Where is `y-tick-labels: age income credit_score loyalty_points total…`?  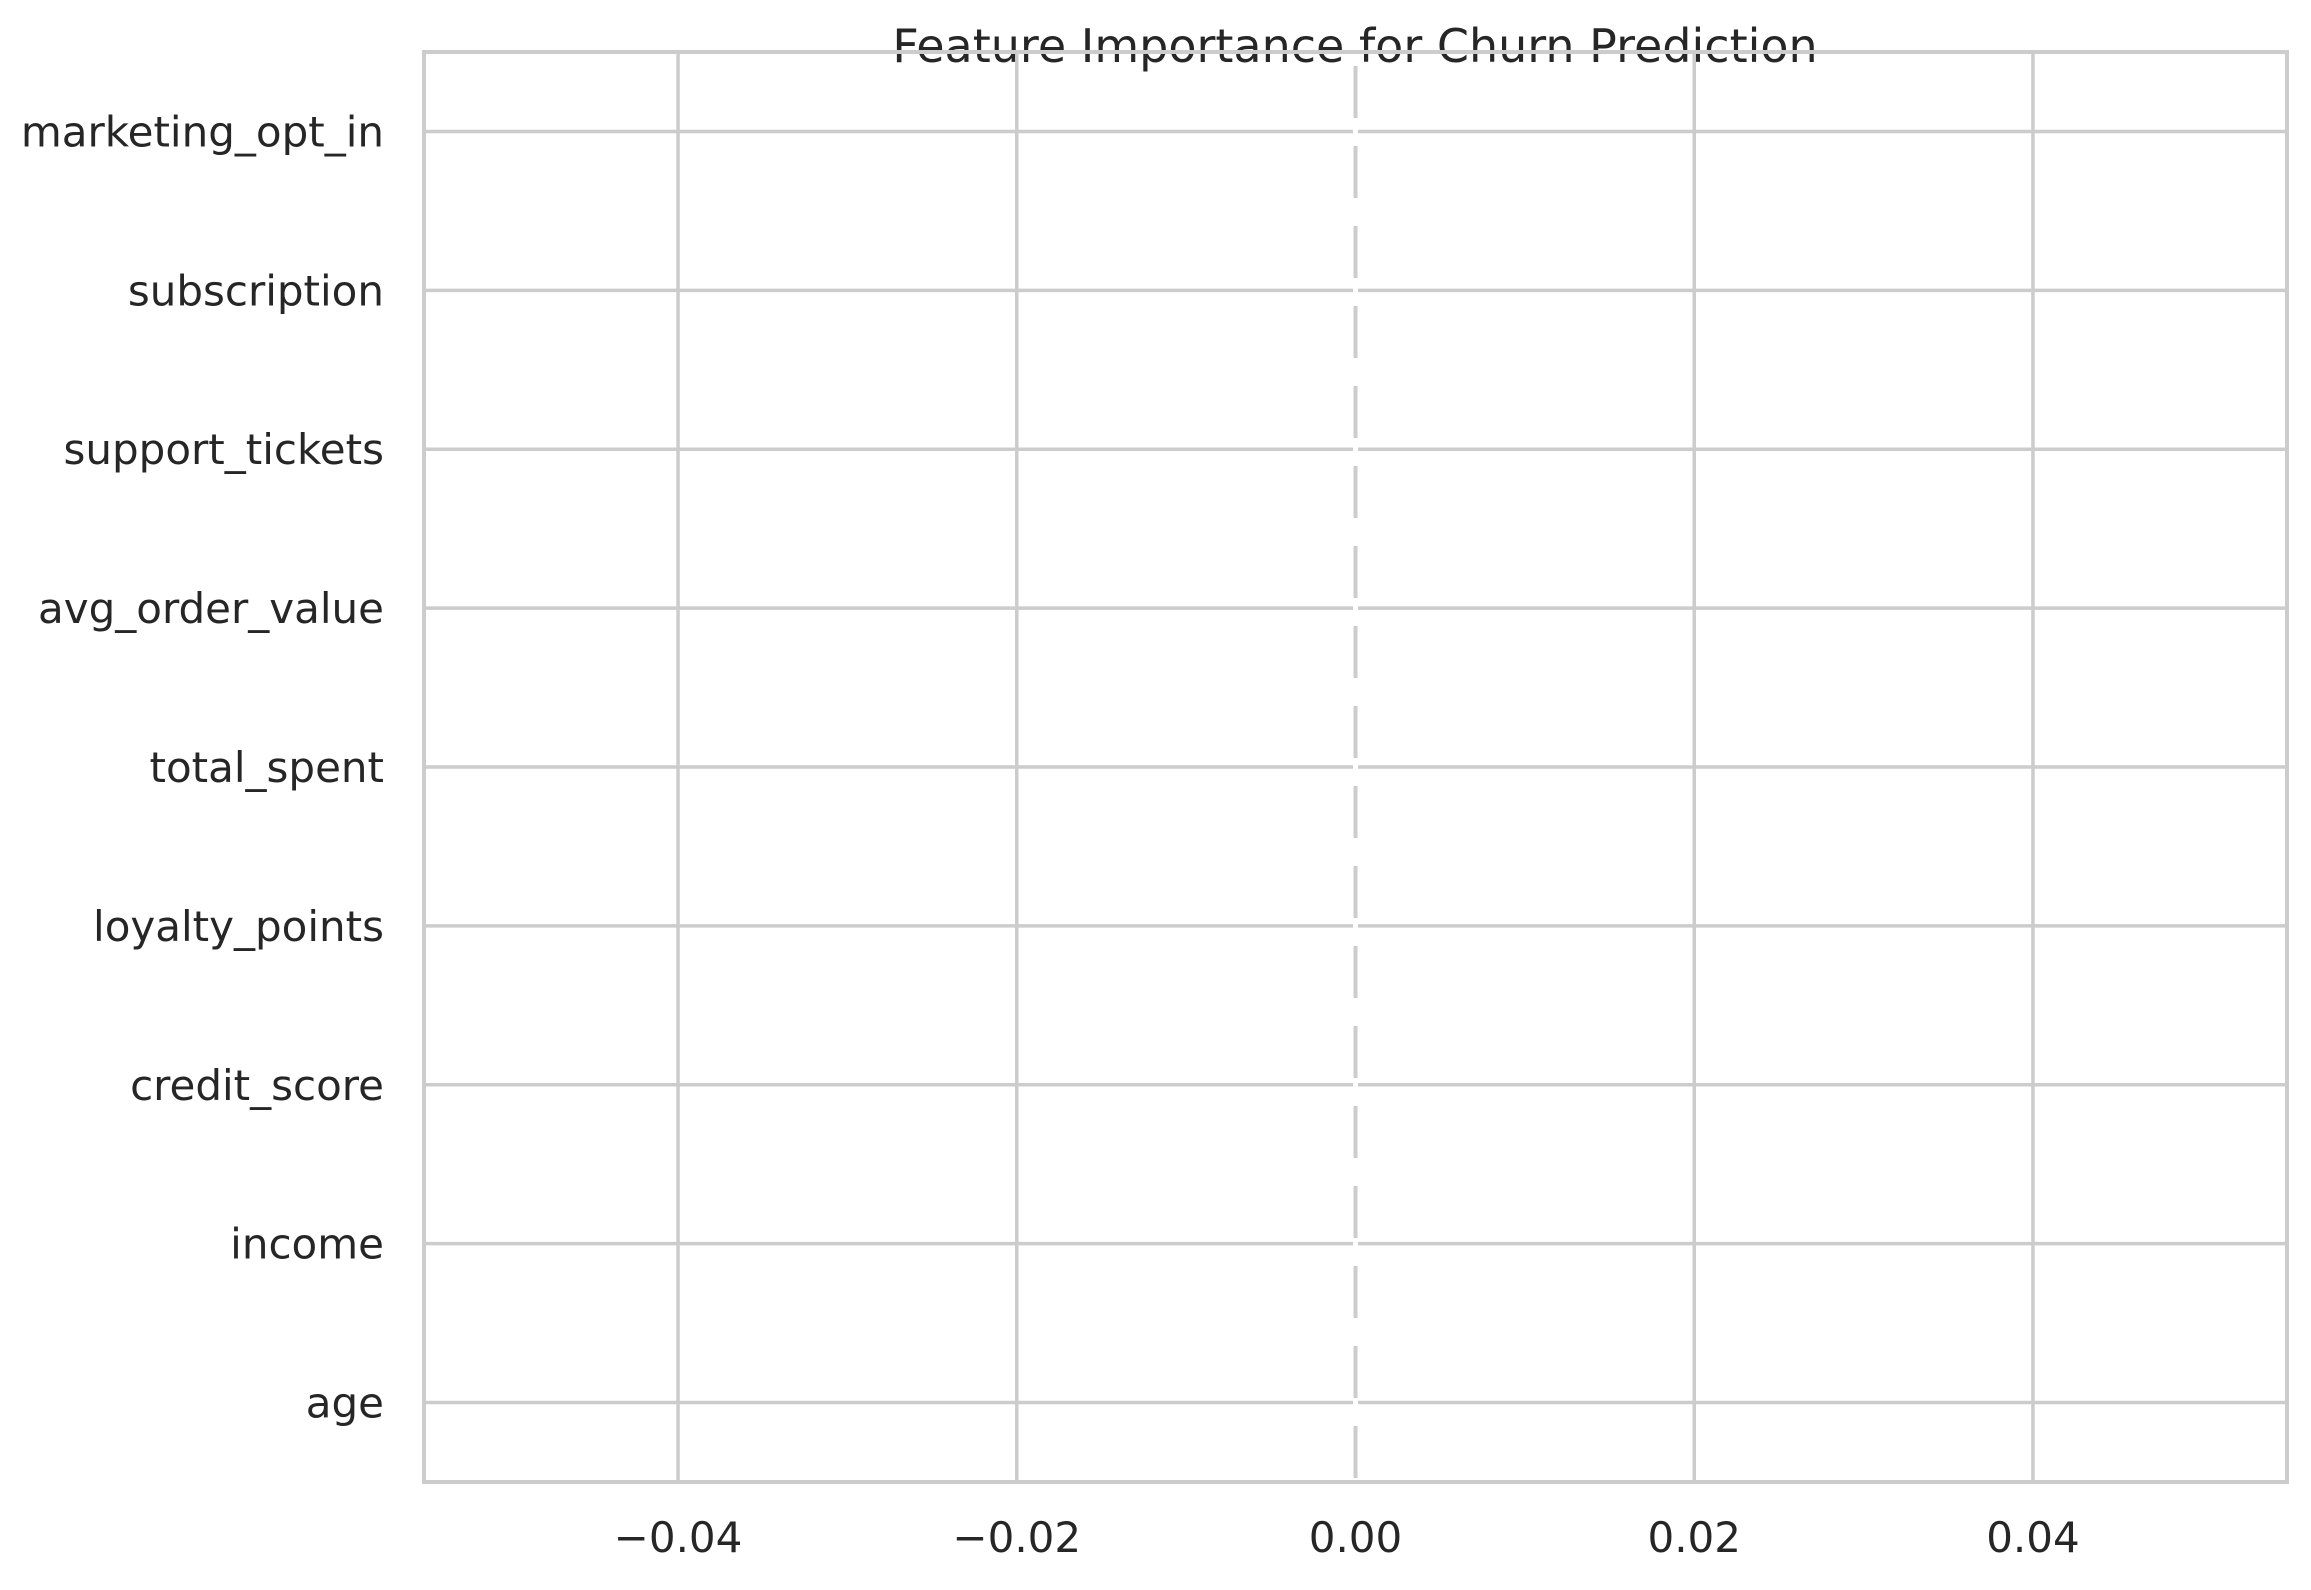 y-tick-labels: age income credit_score loyalty_points total… is located at coordinates (202, 767).